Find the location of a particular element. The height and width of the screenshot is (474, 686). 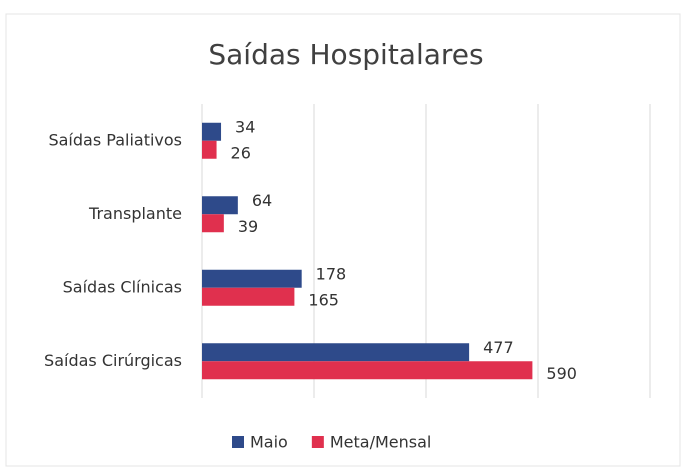

data-label: 34 is located at coordinates (245, 126).